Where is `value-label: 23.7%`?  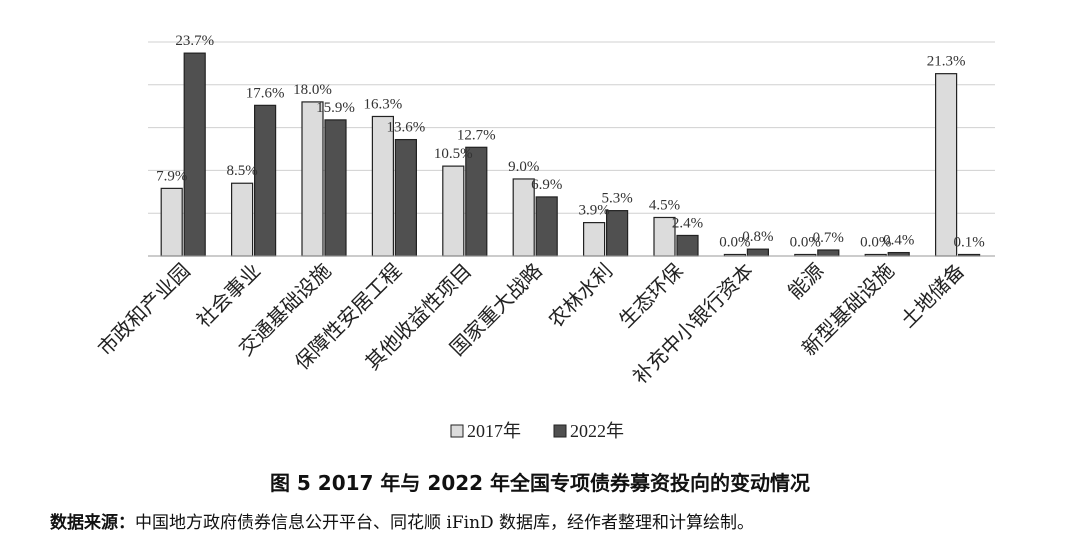
value-label: 23.7% is located at coordinates (194, 41).